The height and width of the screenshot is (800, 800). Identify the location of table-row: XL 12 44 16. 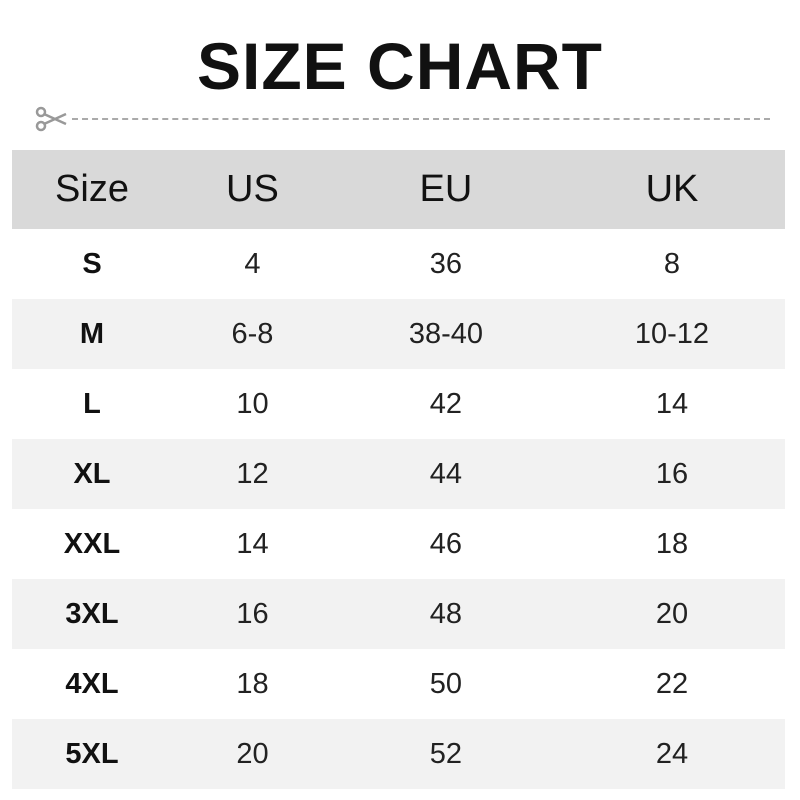
(398, 474).